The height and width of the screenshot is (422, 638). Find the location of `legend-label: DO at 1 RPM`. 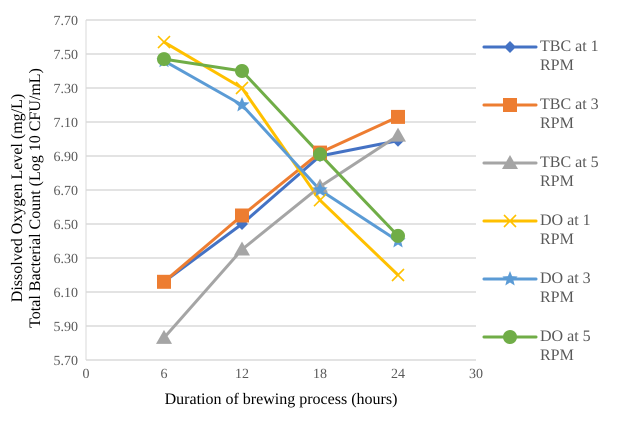

legend-label: DO at 1 RPM is located at coordinates (566, 230).